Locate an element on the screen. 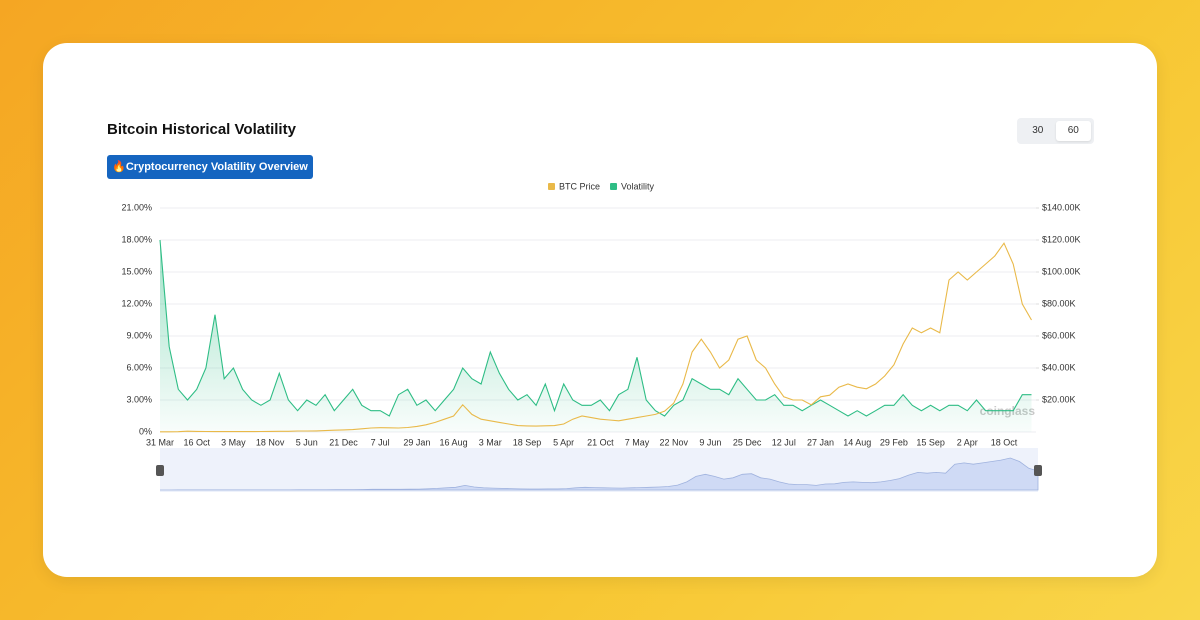  x-tick-label: 16 Aug is located at coordinates (454, 442).